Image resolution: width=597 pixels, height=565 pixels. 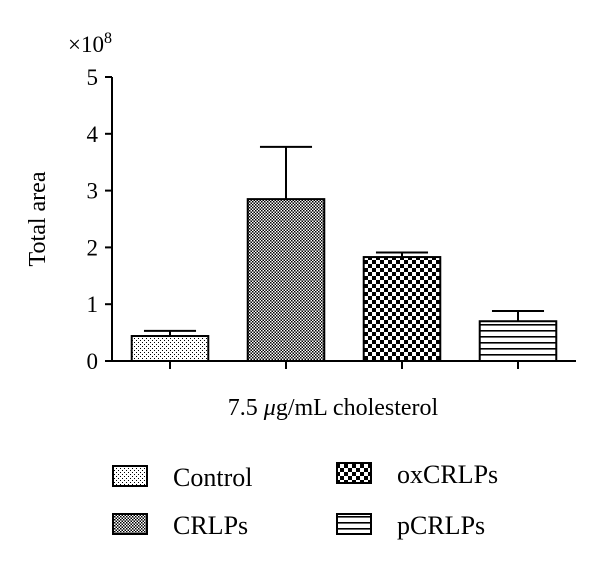 I want to click on y-scale-label: ×10⁸, so click(x=90, y=43).